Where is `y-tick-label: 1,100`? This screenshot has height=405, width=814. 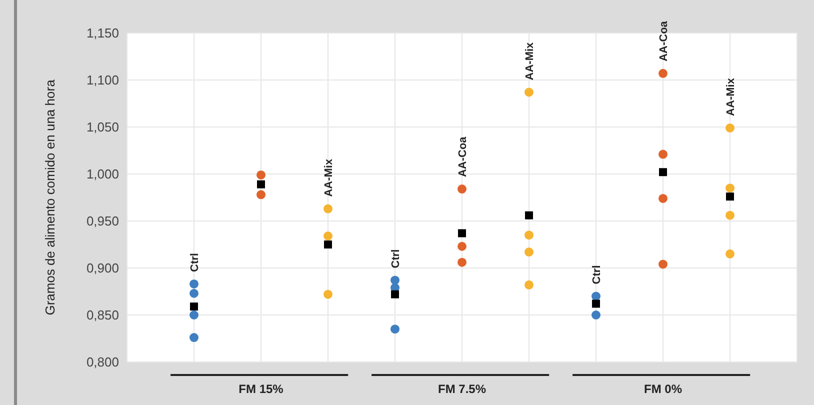 y-tick-label: 1,100 is located at coordinates (102, 80).